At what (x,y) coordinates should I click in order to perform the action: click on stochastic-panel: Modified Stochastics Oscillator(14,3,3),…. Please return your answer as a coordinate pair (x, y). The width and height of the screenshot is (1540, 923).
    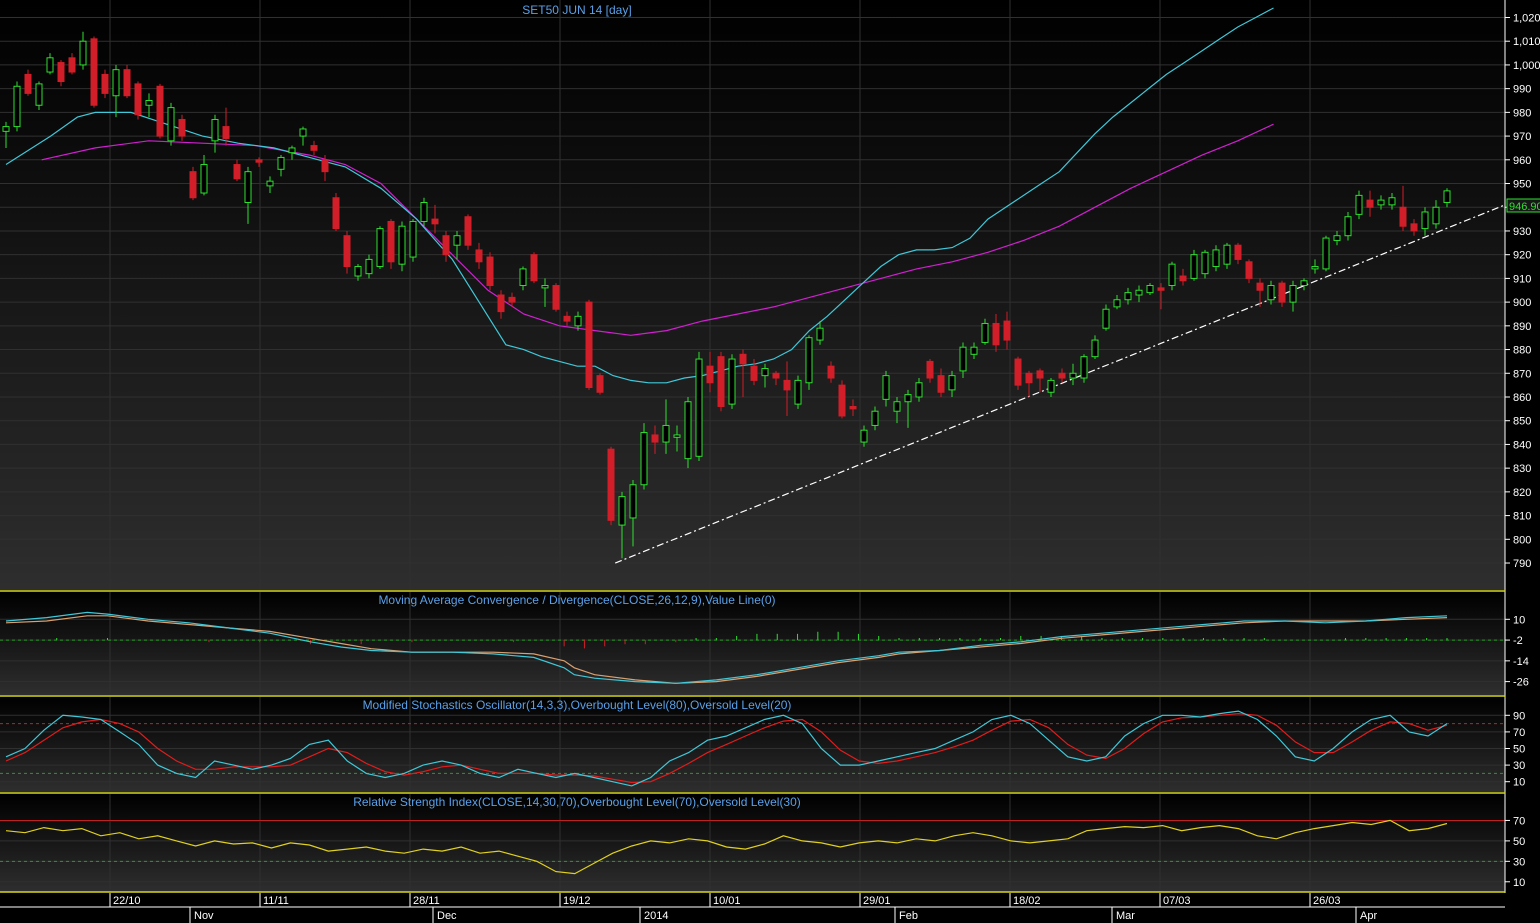
    Looking at the image, I should click on (752, 744).